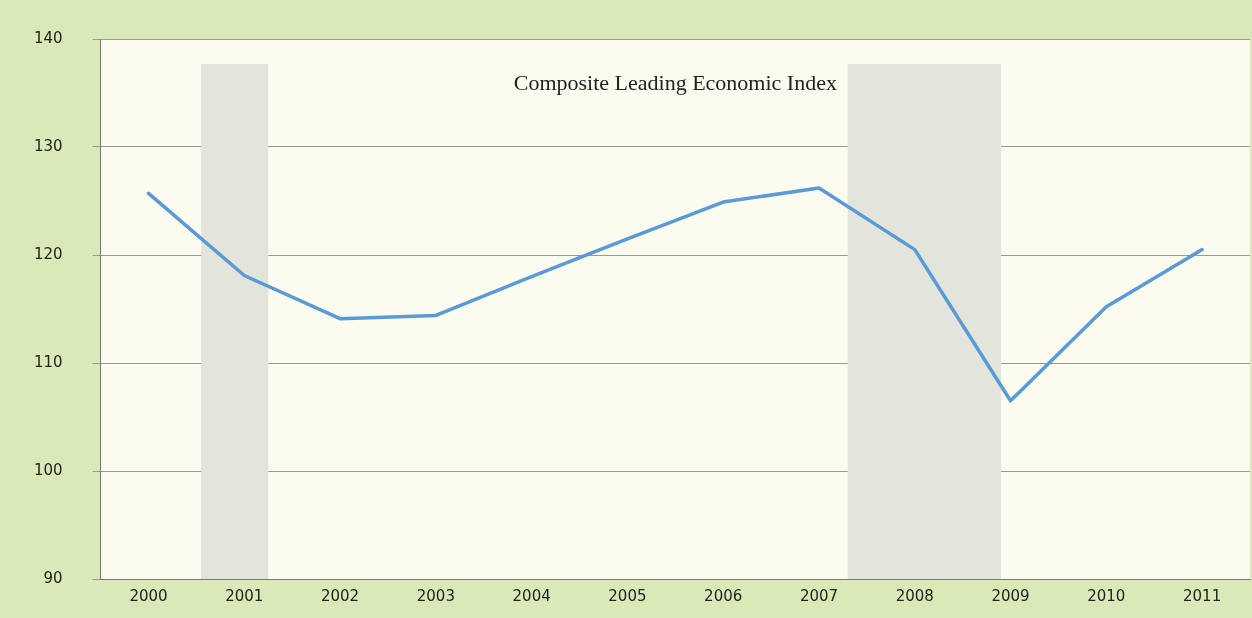 This screenshot has height=618, width=1252. What do you see at coordinates (914, 595) in the screenshot?
I see `x-tick-label: 2008` at bounding box center [914, 595].